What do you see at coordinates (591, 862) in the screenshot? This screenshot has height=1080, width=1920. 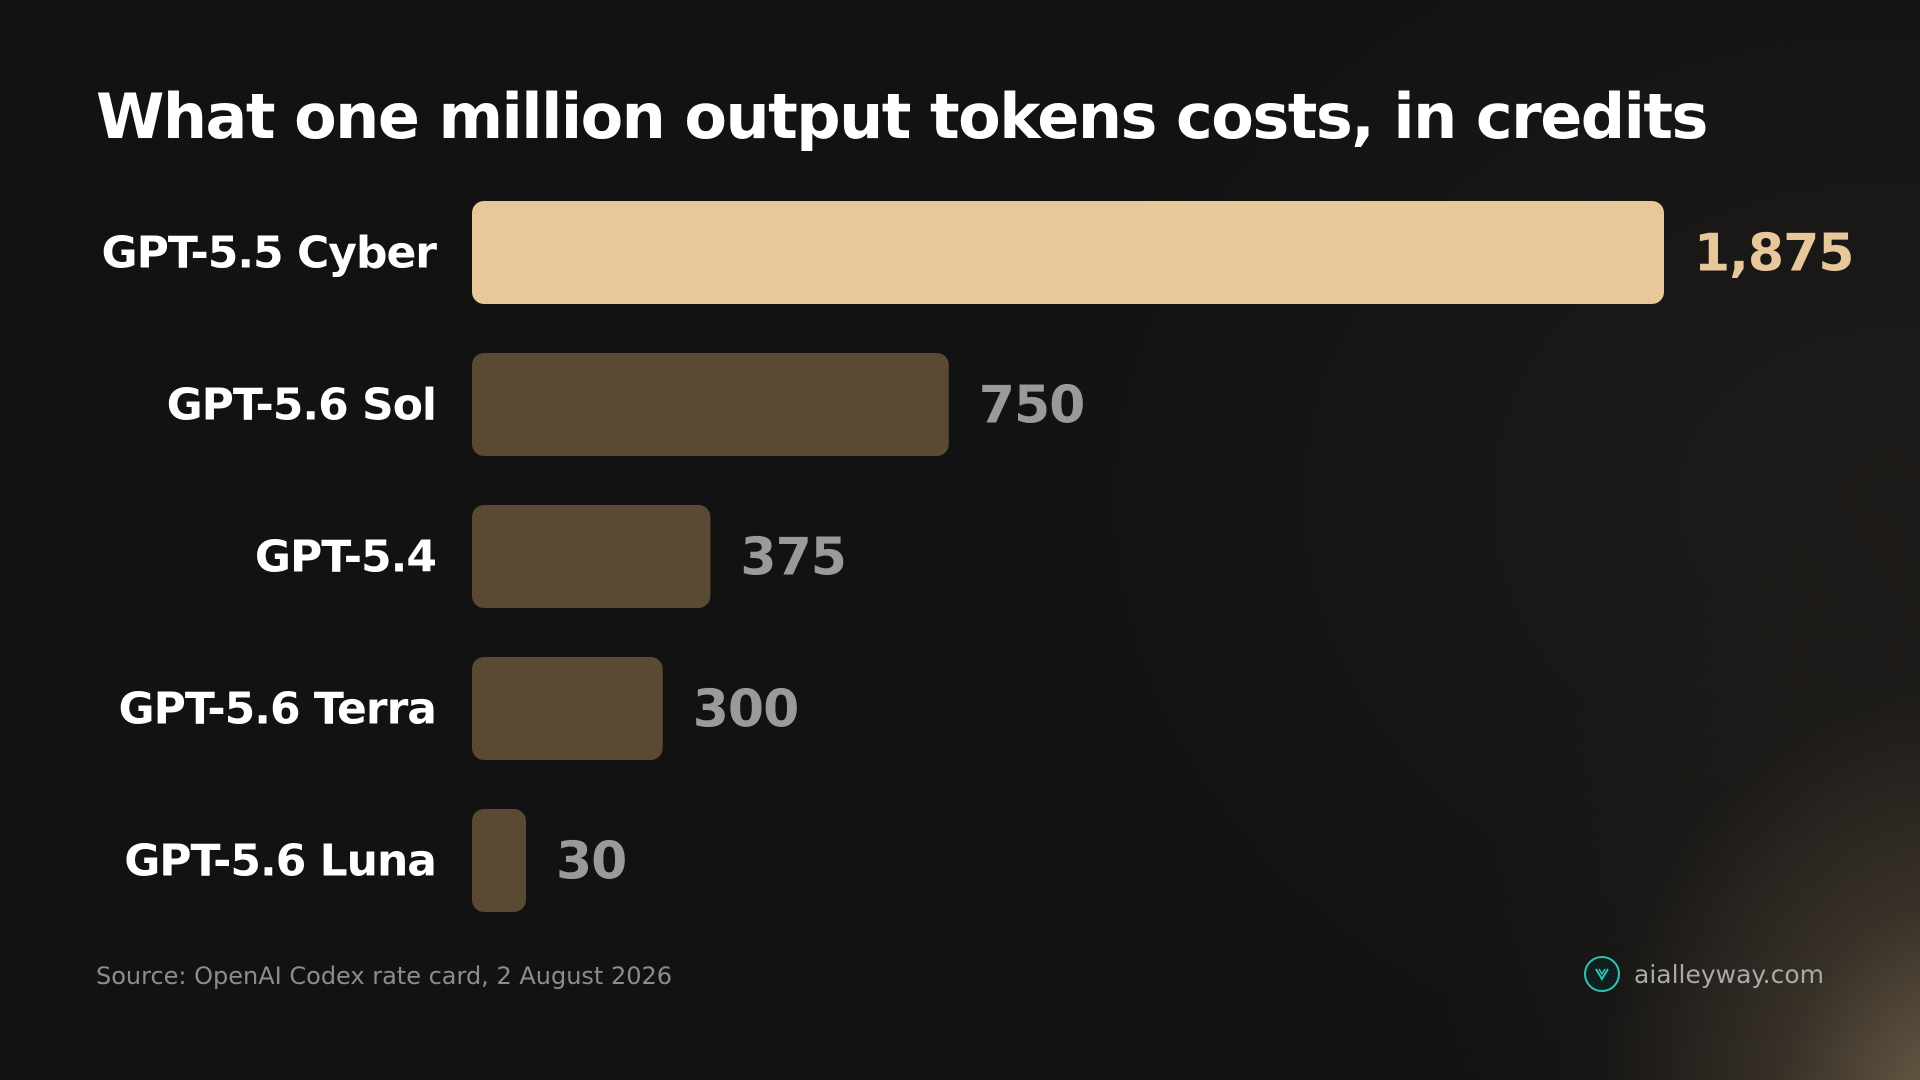 I see `value-label-gpt-5-6-luna: 30` at bounding box center [591, 862].